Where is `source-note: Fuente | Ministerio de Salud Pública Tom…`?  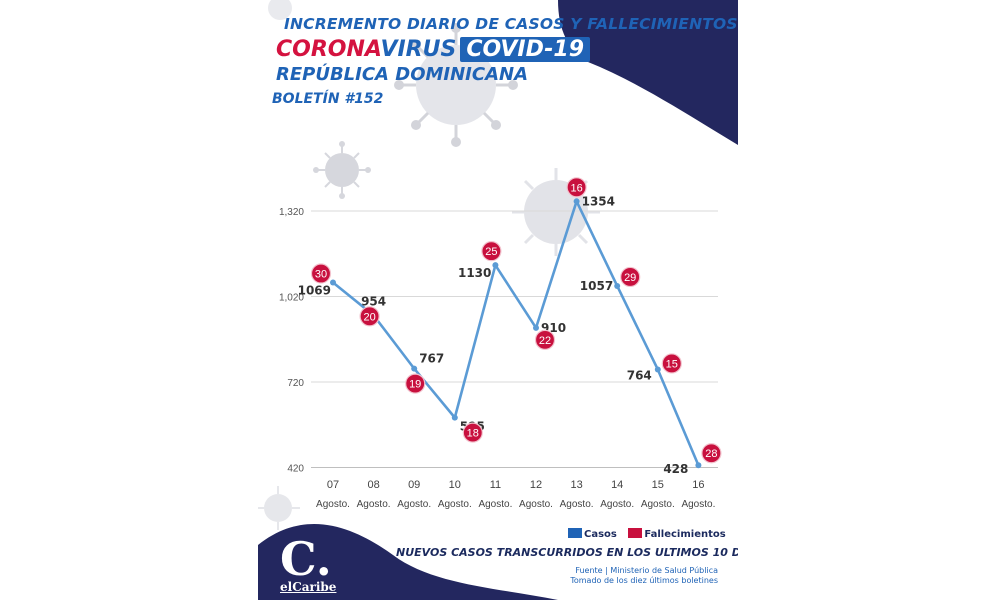
source-note: Fuente | Ministerio de Salud Pública Tom… is located at coordinates (644, 576).